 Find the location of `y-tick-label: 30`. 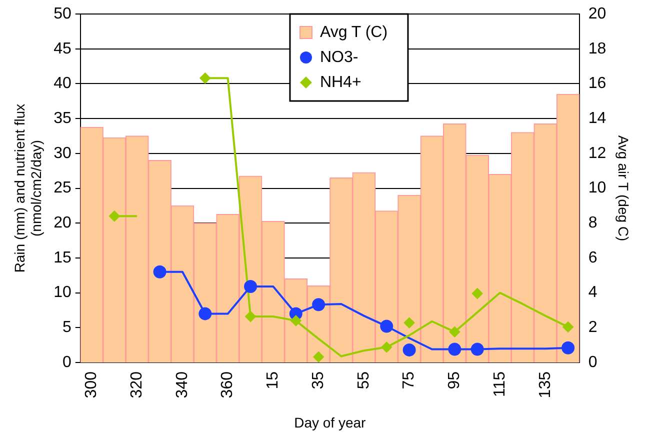

y-tick-label: 30 is located at coordinates (63, 153).